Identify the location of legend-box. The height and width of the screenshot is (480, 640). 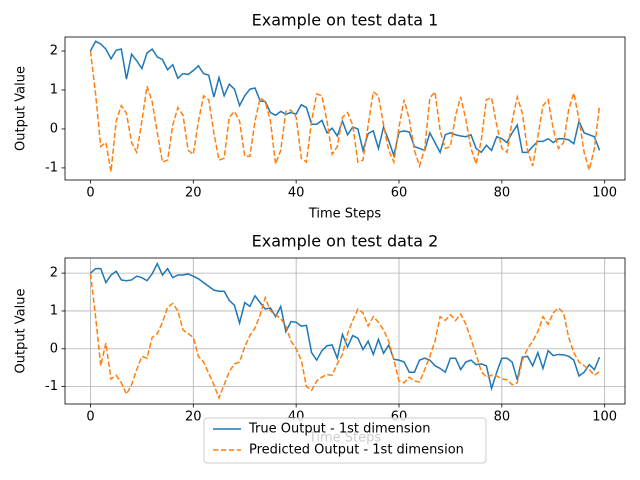
(345, 440).